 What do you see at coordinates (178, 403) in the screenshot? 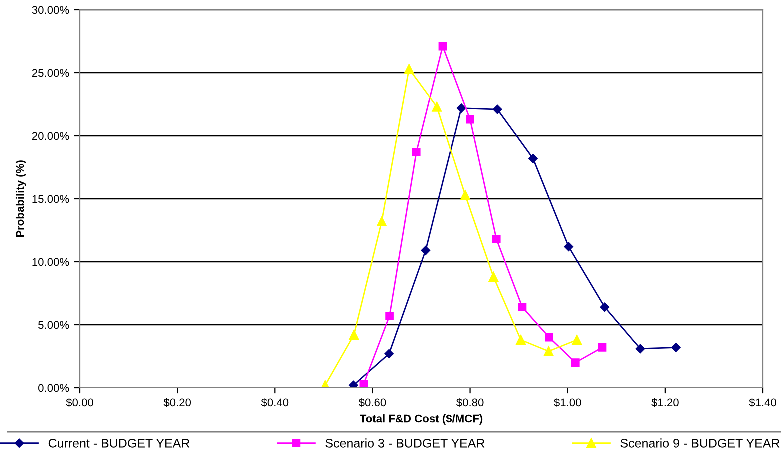
I see `x-tick-label: $0.20` at bounding box center [178, 403].